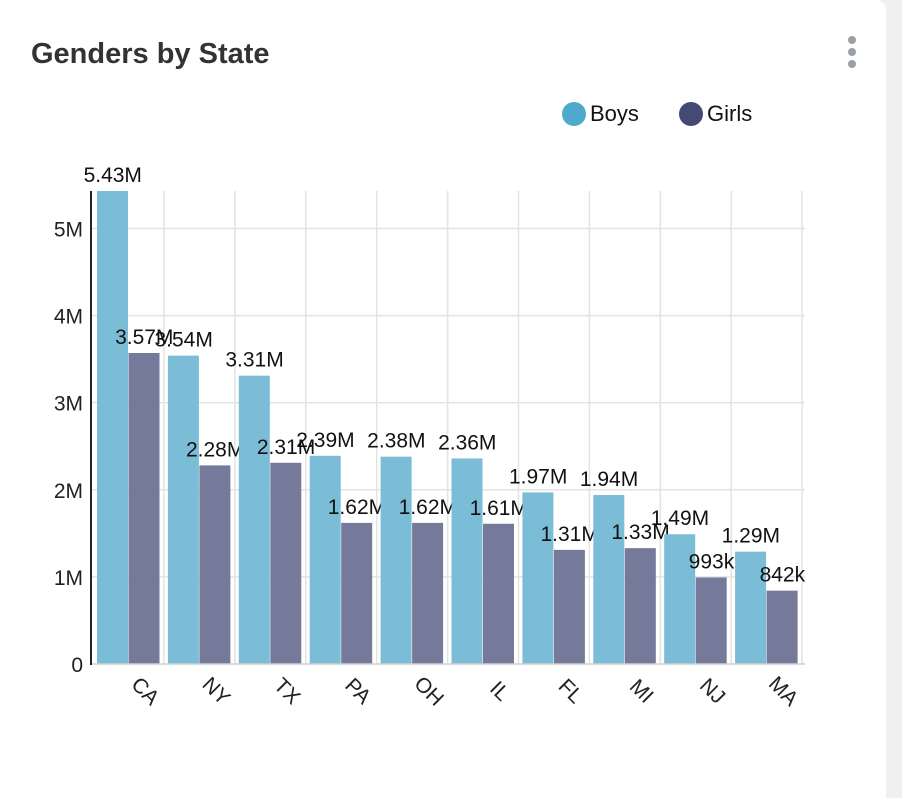 This screenshot has width=902, height=798. Describe the element at coordinates (711, 620) in the screenshot. I see `bar-girls-nj` at that location.